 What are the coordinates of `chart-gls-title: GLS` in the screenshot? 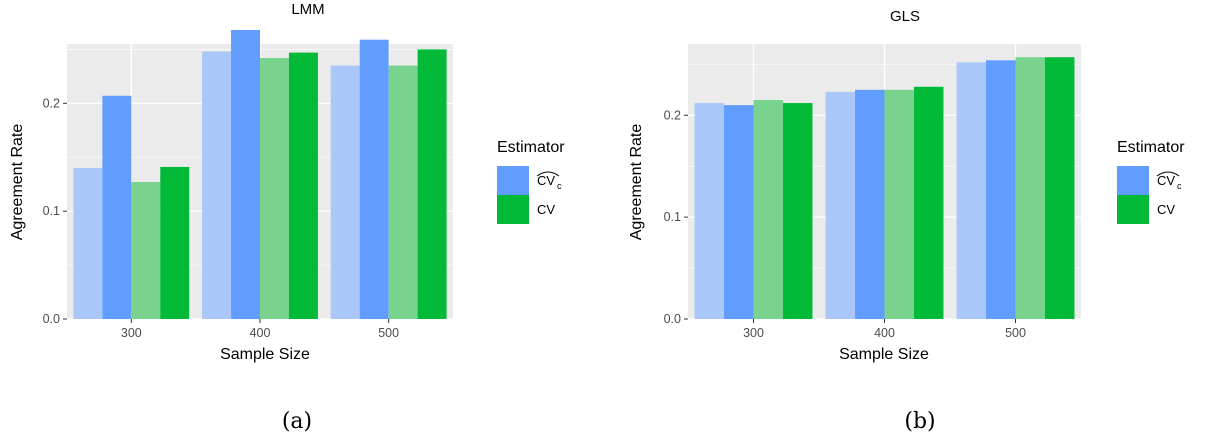 It's located at (905, 16).